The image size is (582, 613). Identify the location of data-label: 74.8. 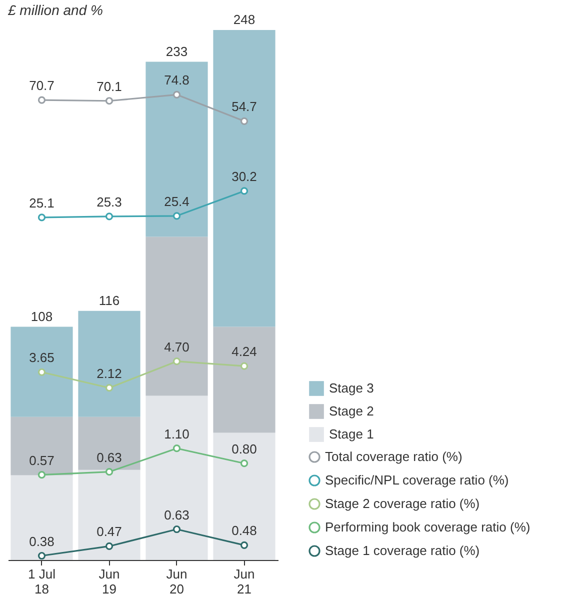
(177, 80).